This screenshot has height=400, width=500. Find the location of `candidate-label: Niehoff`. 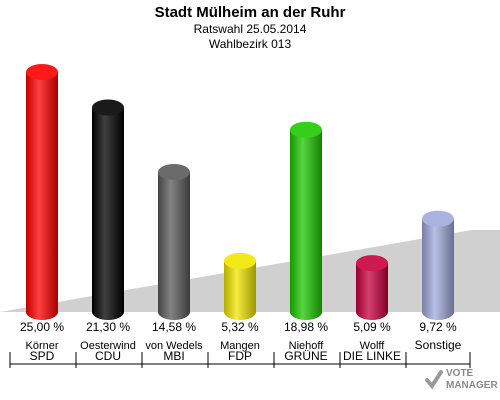

candidate-label: Niehoff is located at coordinates (307, 346).